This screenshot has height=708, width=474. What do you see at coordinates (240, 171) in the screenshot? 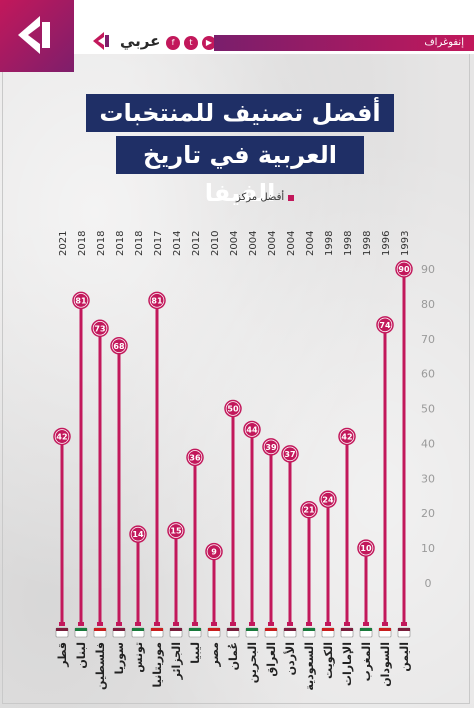
I see `title-line-2: العربية في تاريخ الفيفا` at bounding box center [240, 171].